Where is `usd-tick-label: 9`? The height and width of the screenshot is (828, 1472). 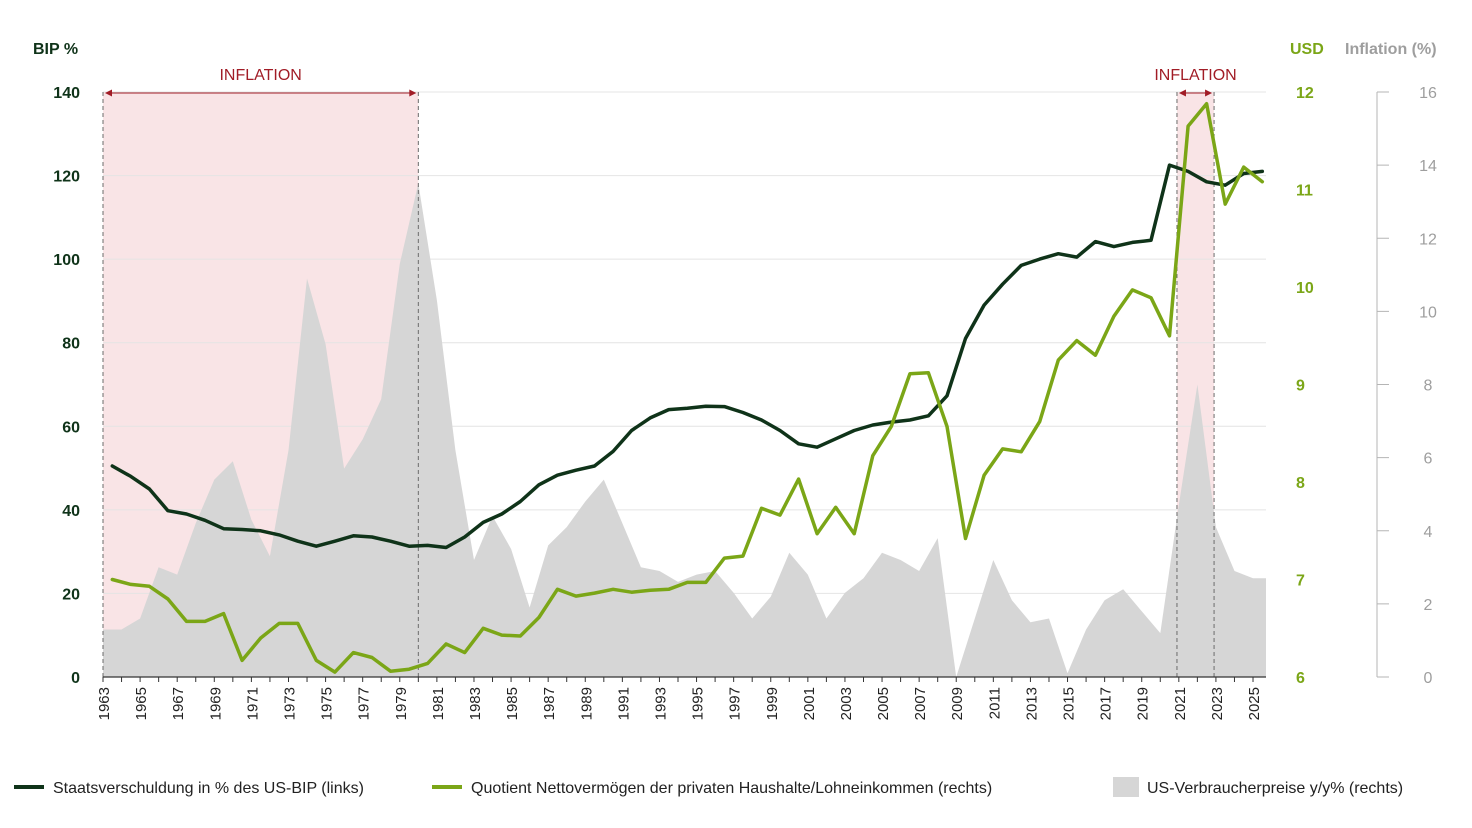 usd-tick-label: 9 is located at coordinates (1300, 386).